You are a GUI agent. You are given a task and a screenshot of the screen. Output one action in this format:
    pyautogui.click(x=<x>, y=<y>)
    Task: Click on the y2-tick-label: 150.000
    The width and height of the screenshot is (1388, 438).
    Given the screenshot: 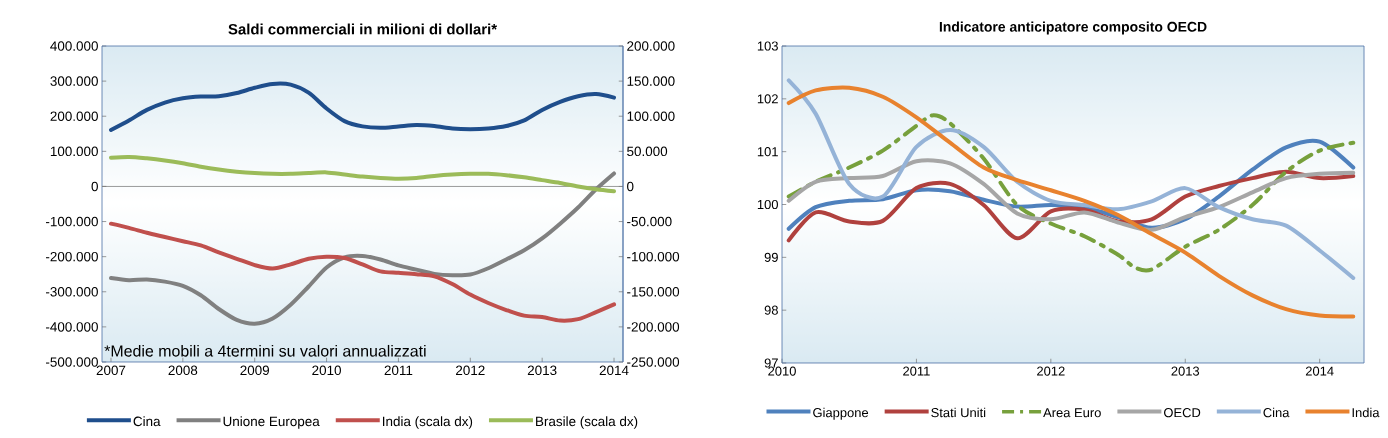 What is the action you would take?
    pyautogui.click(x=651, y=81)
    